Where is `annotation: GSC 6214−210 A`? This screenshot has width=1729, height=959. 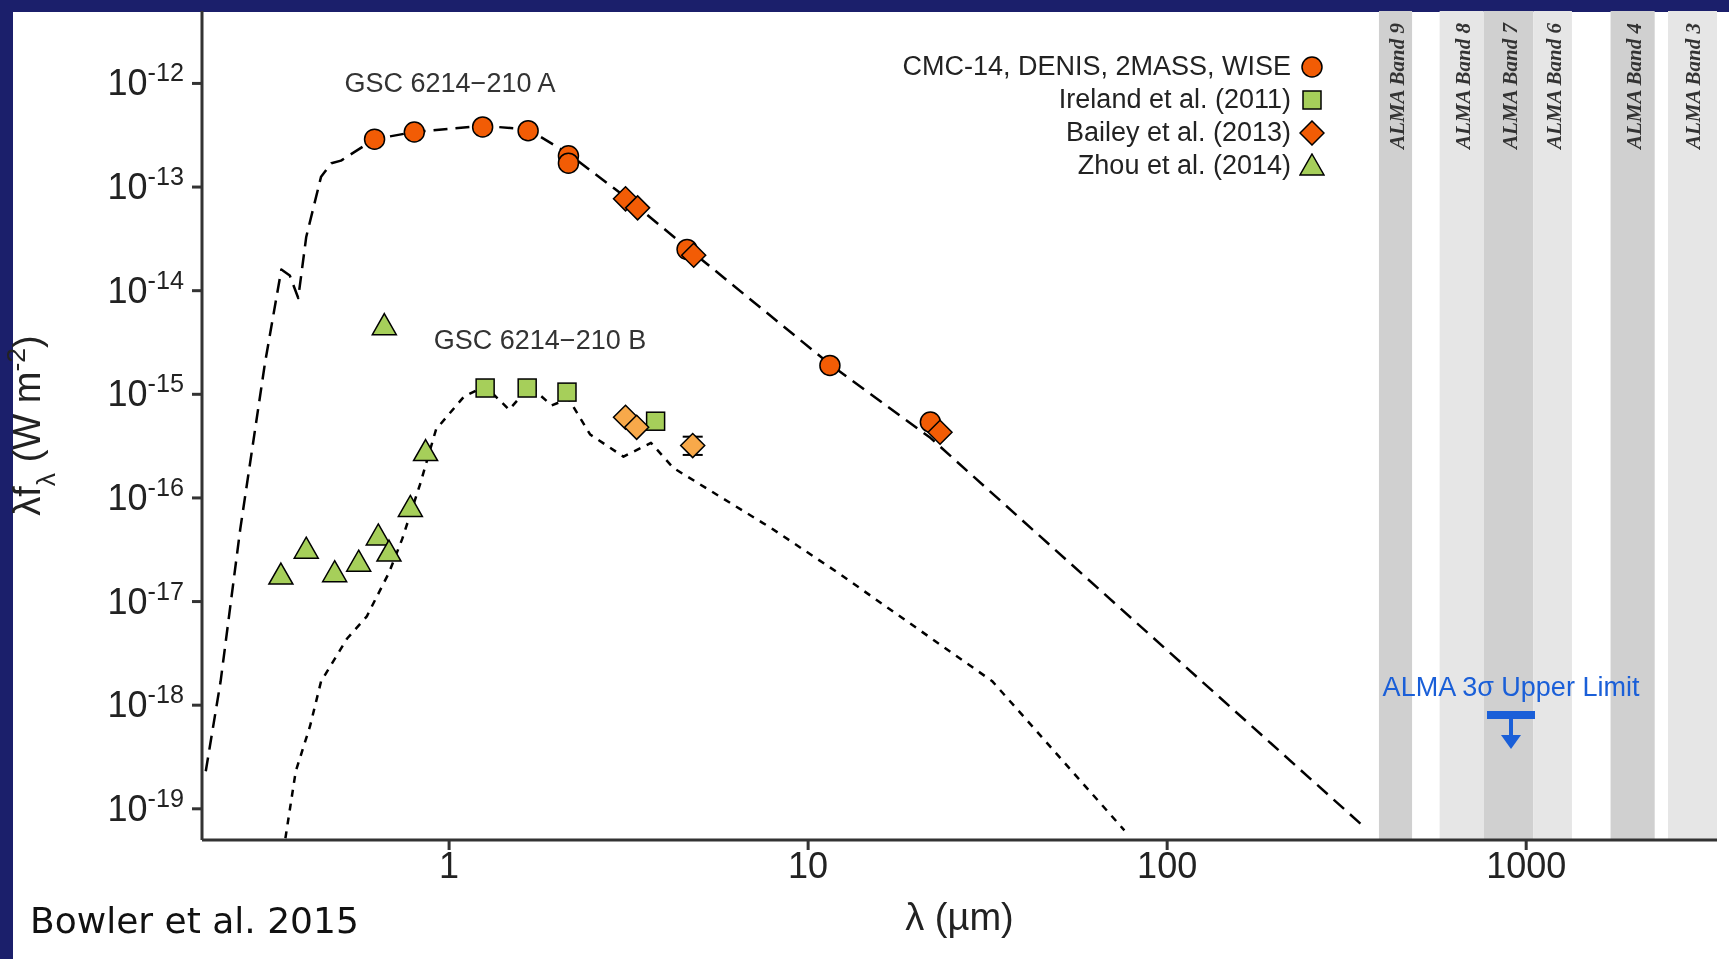
annotation: GSC 6214−210 A is located at coordinates (450, 83).